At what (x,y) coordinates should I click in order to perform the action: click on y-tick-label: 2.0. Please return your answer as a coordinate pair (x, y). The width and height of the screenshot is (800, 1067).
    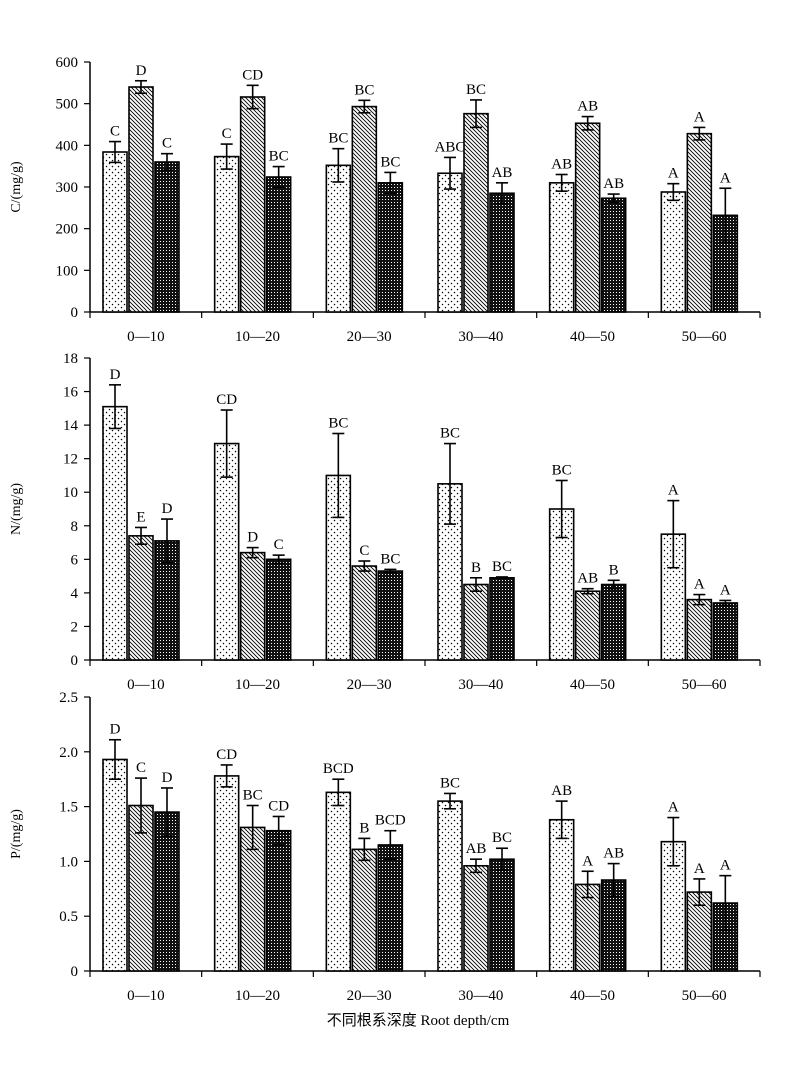
    Looking at the image, I should click on (68, 753).